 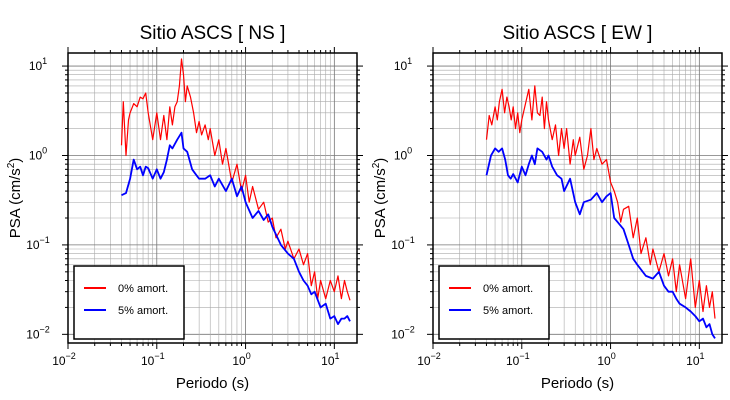 What do you see at coordinates (578, 33) in the screenshot?
I see `chart-title: Sitio ASCS [ EW ]` at bounding box center [578, 33].